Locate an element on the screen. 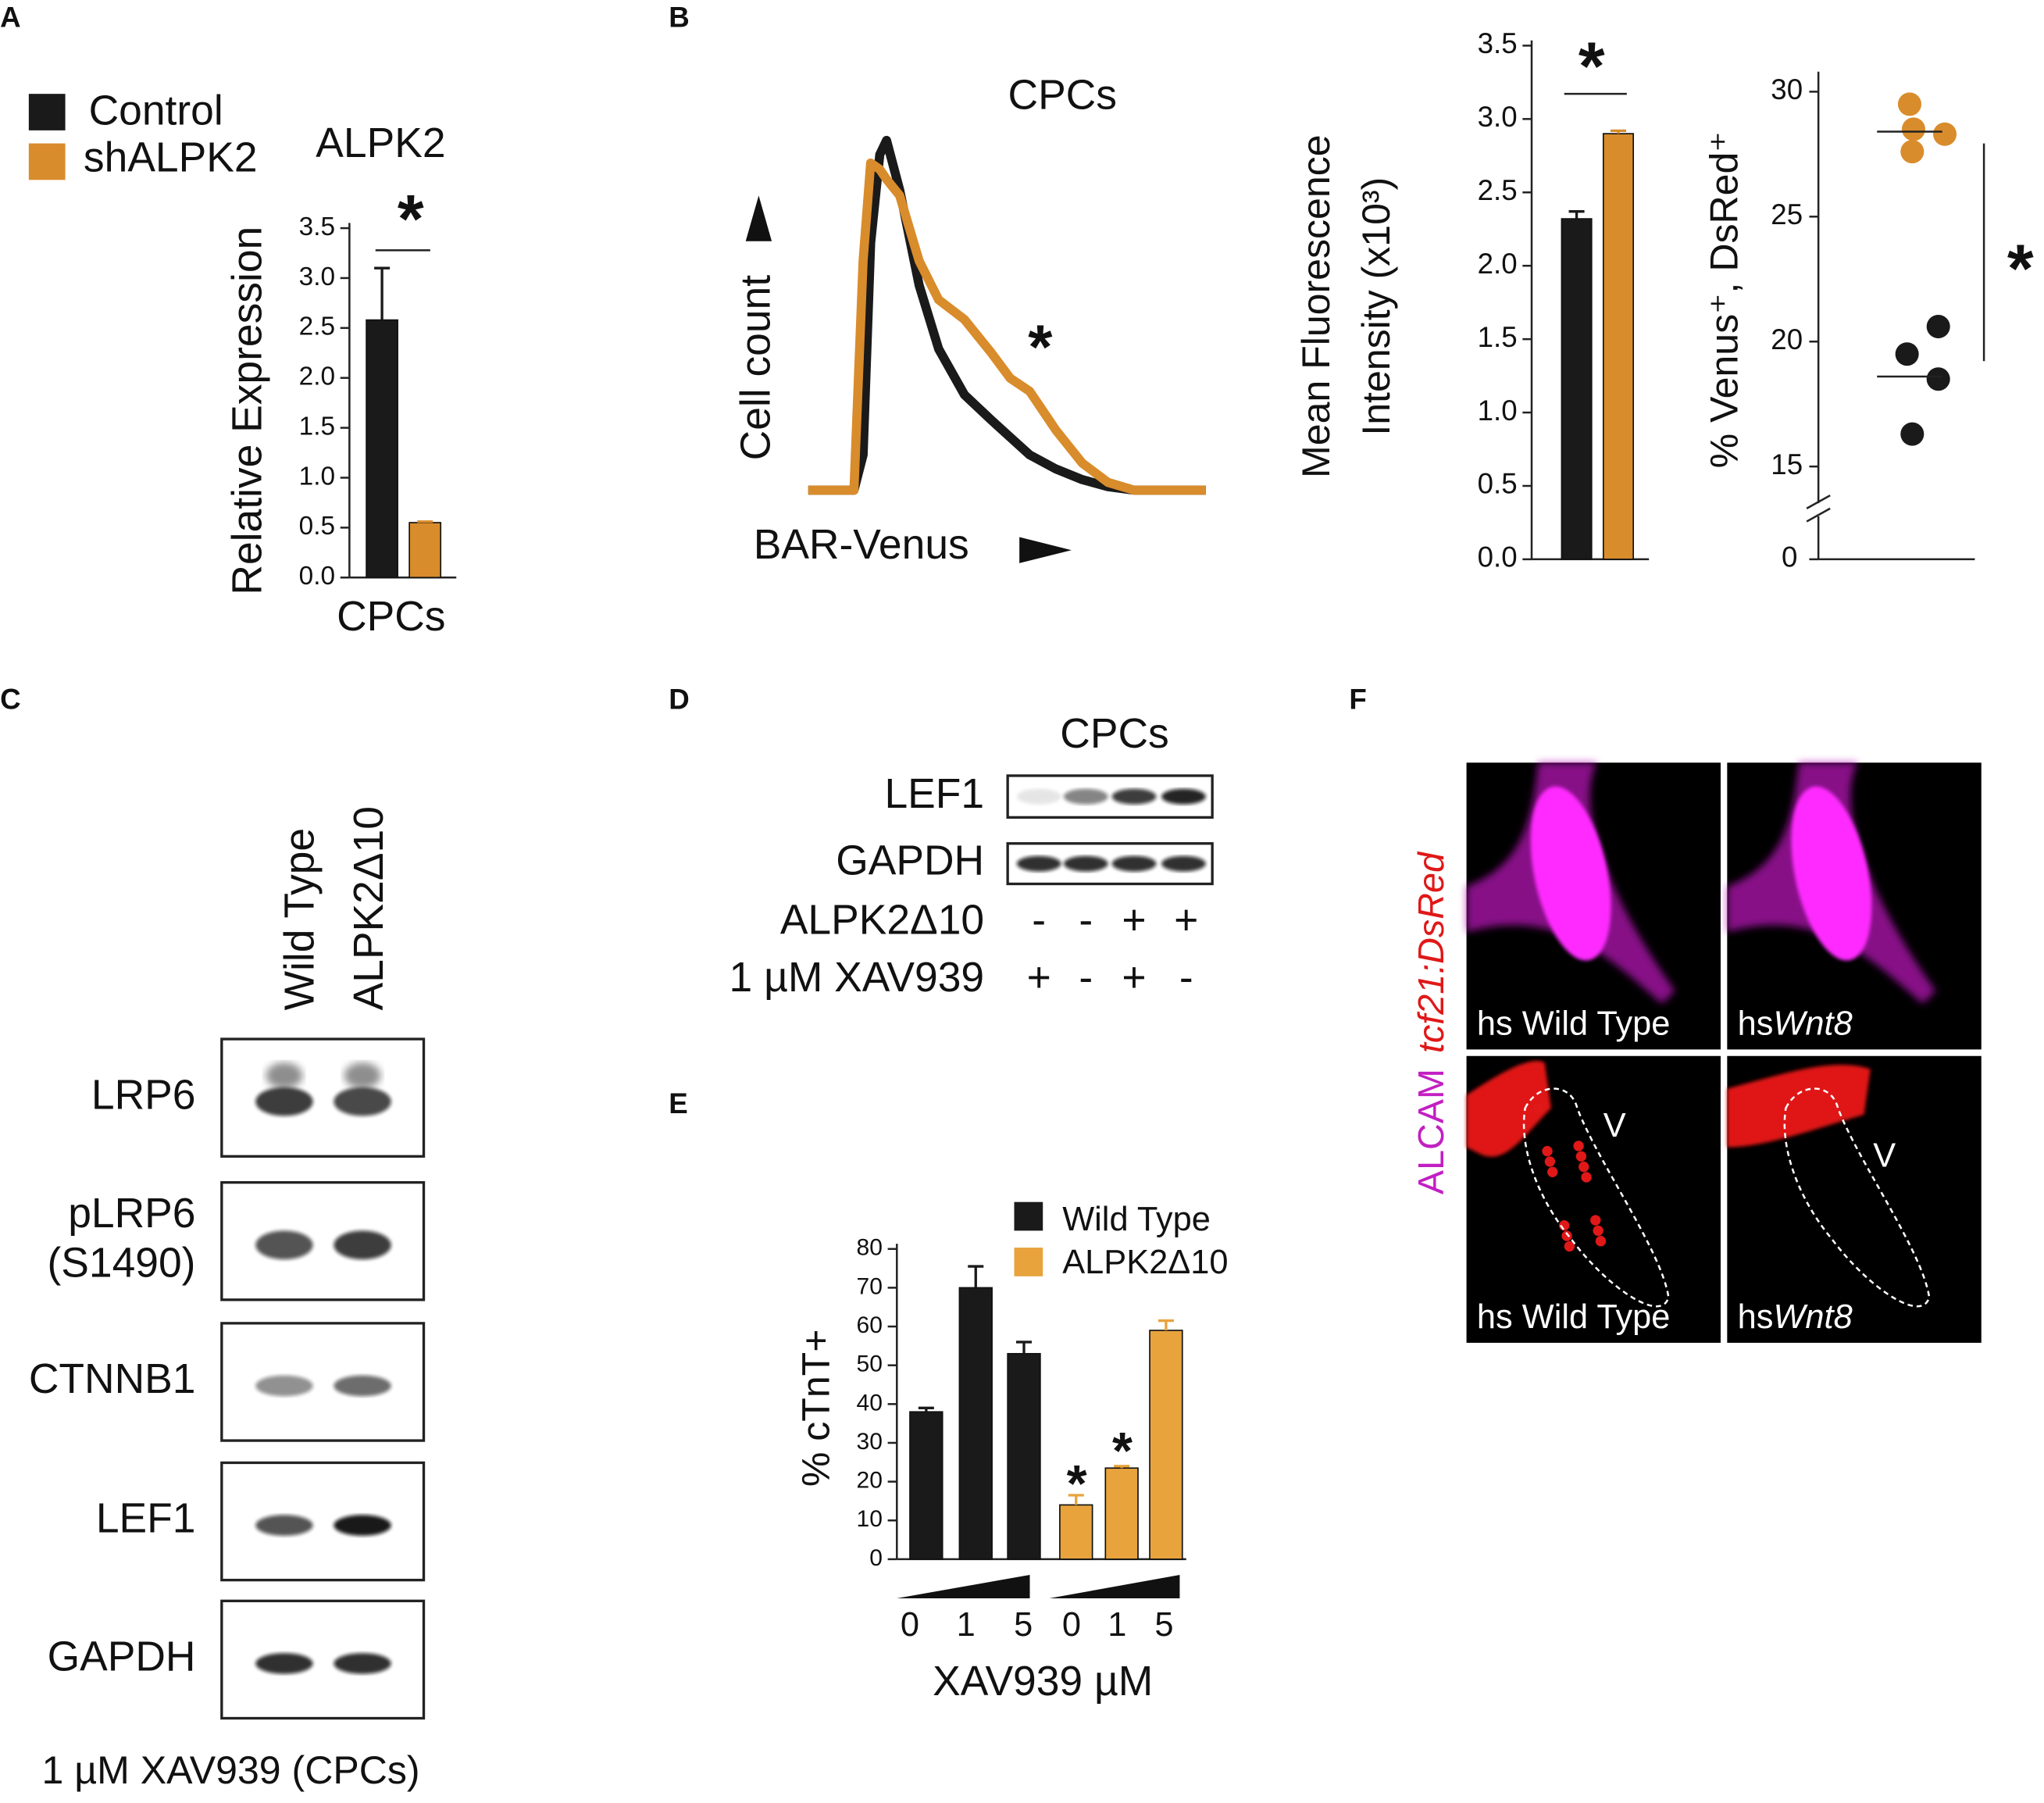 The width and height of the screenshot is (2044, 1803). row-label: (S1490) is located at coordinates (122, 1264).